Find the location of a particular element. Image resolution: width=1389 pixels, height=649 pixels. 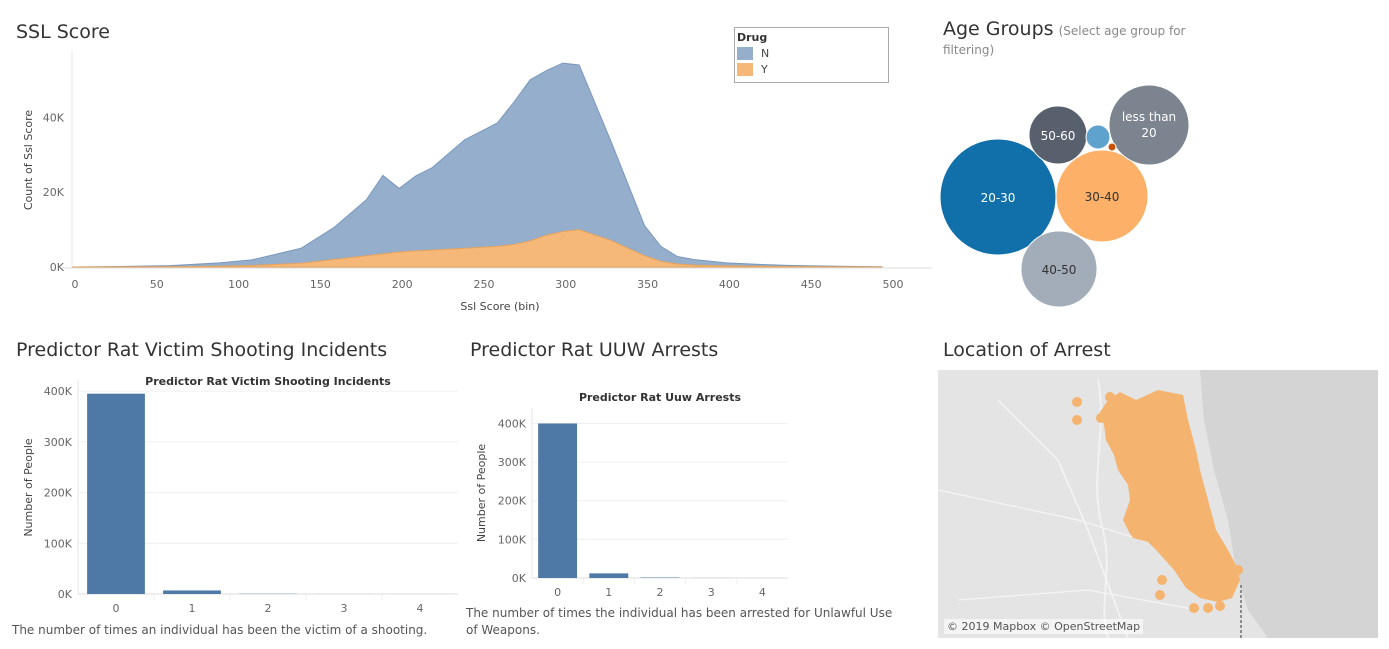

x-tick-label: 200 is located at coordinates (402, 284).